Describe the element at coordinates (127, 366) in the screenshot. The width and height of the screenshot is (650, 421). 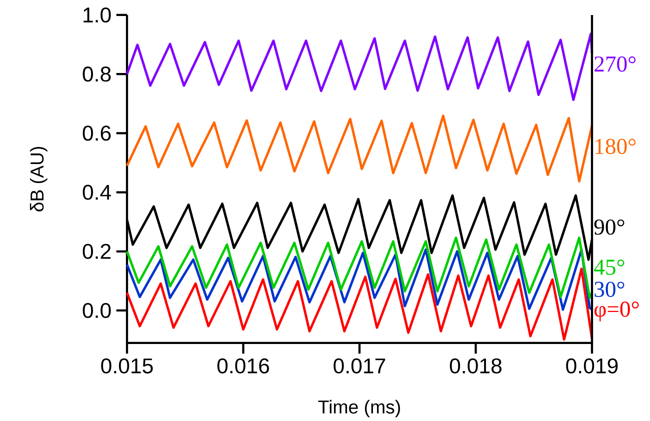
I see `x-tick-label: 0.015` at that location.